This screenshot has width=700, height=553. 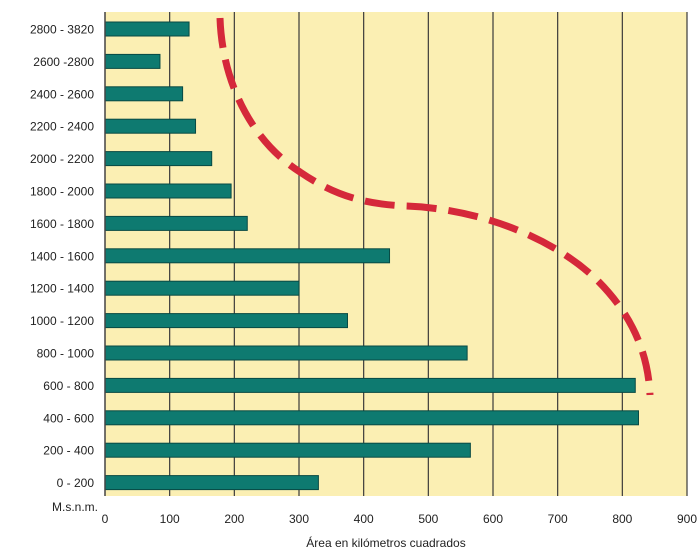 What do you see at coordinates (62, 30) in the screenshot?
I see `y-tick-label: 2800 - 3820` at bounding box center [62, 30].